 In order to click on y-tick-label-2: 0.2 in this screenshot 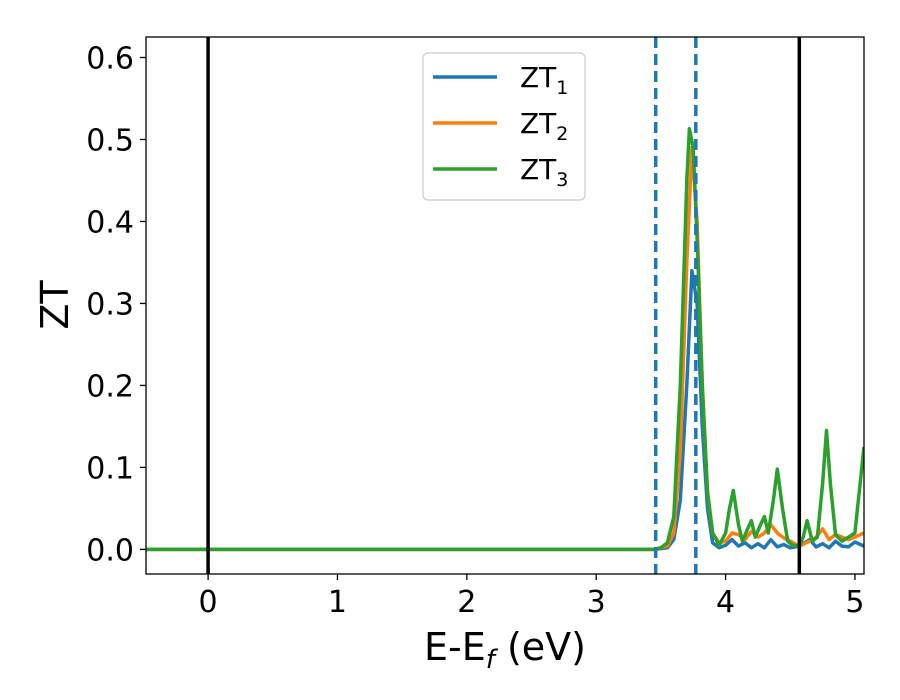, I will do `click(110, 386)`.